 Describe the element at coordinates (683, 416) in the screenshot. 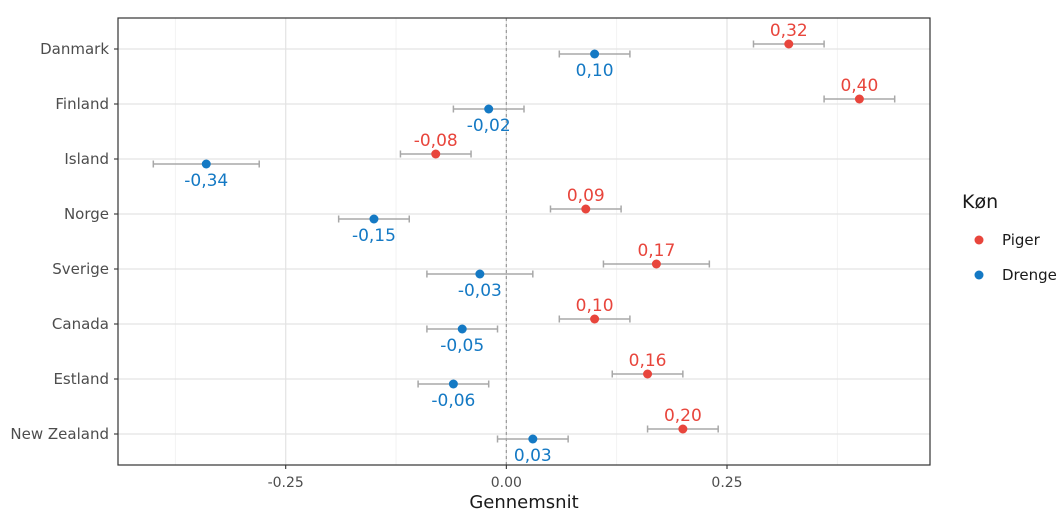

I see `data-label: 0,20` at that location.